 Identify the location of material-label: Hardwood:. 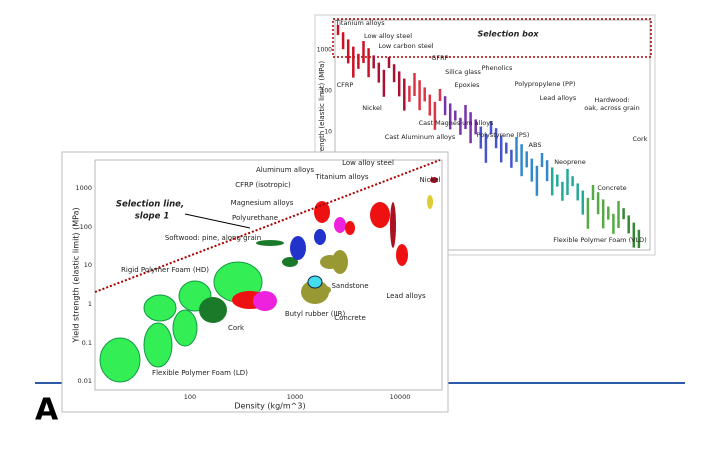
(611, 100).